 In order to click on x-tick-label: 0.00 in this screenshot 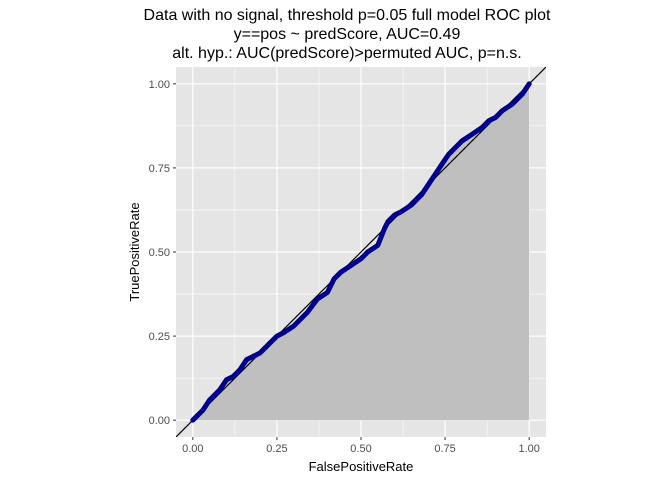, I will do `click(192, 449)`.